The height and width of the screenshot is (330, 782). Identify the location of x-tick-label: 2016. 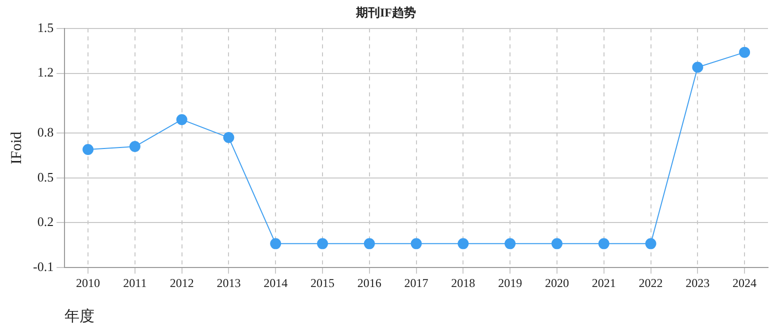
(369, 283).